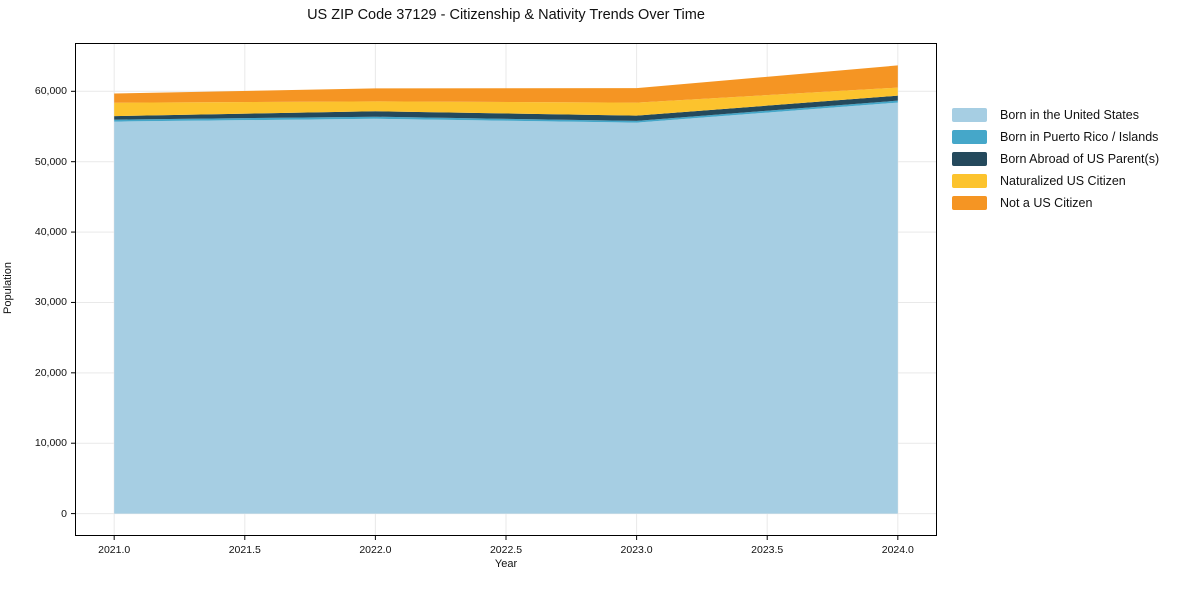  What do you see at coordinates (897, 550) in the screenshot?
I see `x-tick-label: 2024.0` at bounding box center [897, 550].